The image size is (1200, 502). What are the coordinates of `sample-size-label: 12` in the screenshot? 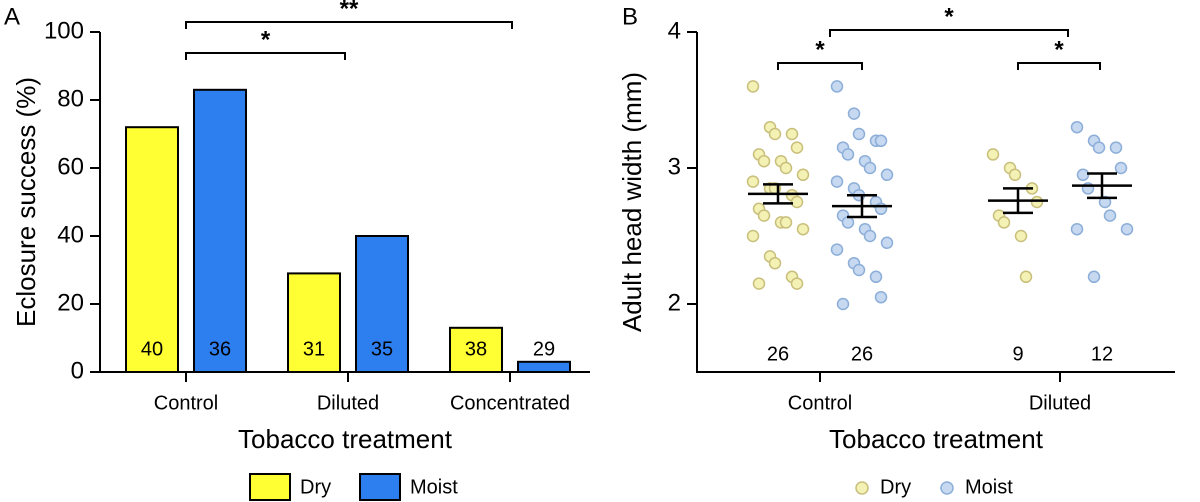 It's located at (1102, 354).